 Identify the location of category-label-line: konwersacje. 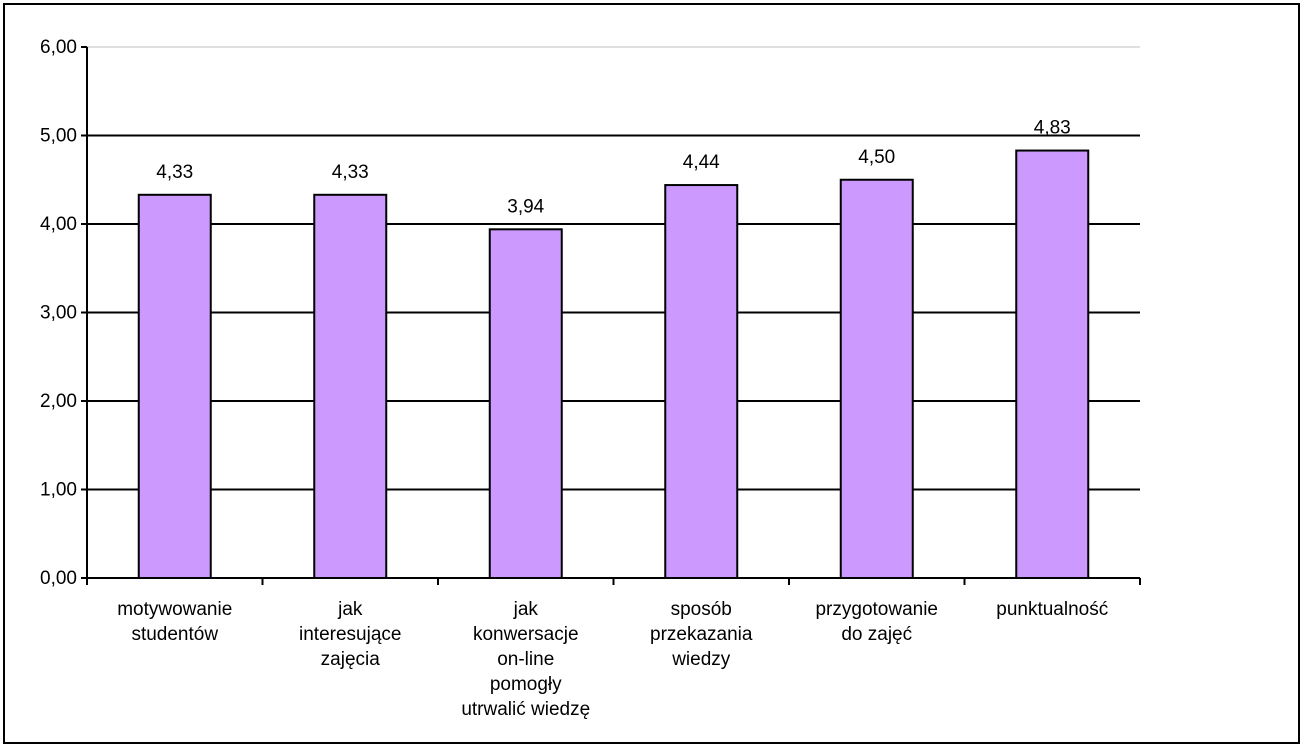
(526, 634).